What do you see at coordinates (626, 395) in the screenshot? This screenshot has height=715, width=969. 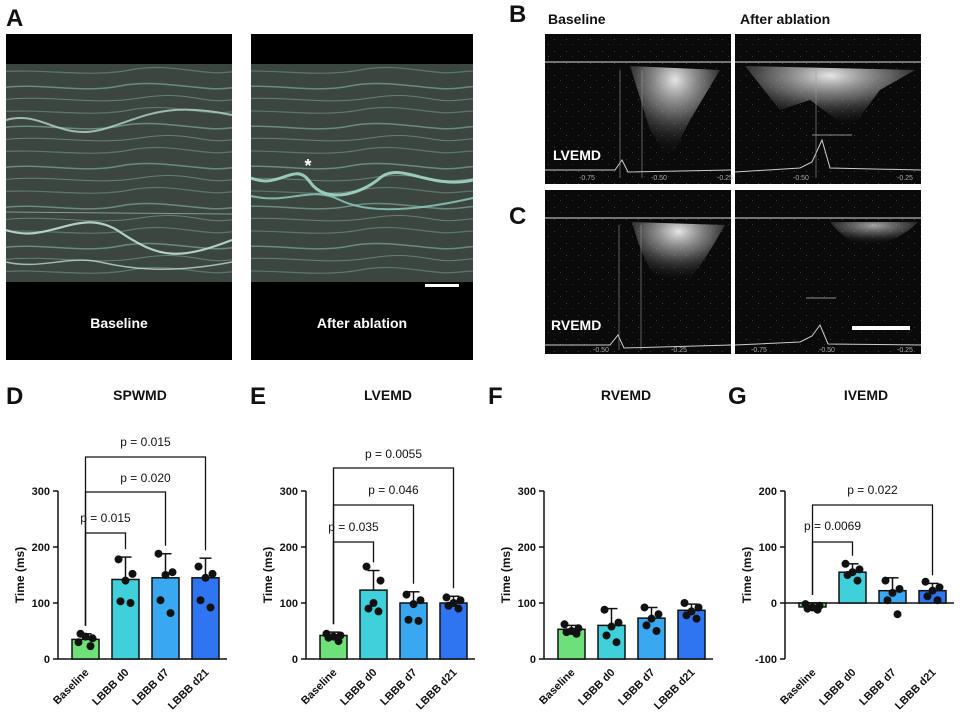 I see `chart-title: RVEMD` at bounding box center [626, 395].